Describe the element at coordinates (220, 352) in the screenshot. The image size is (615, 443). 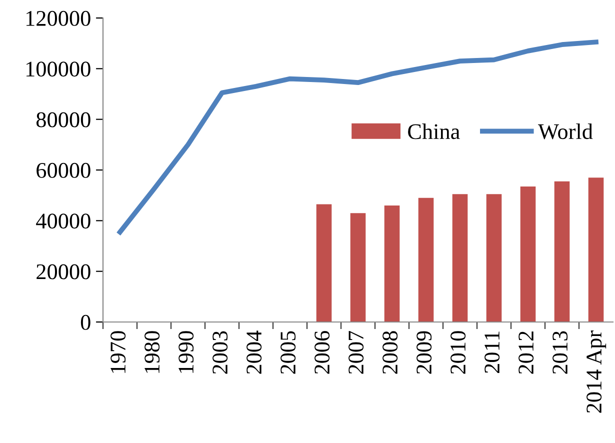
I see `x-tick-label: 2003` at that location.